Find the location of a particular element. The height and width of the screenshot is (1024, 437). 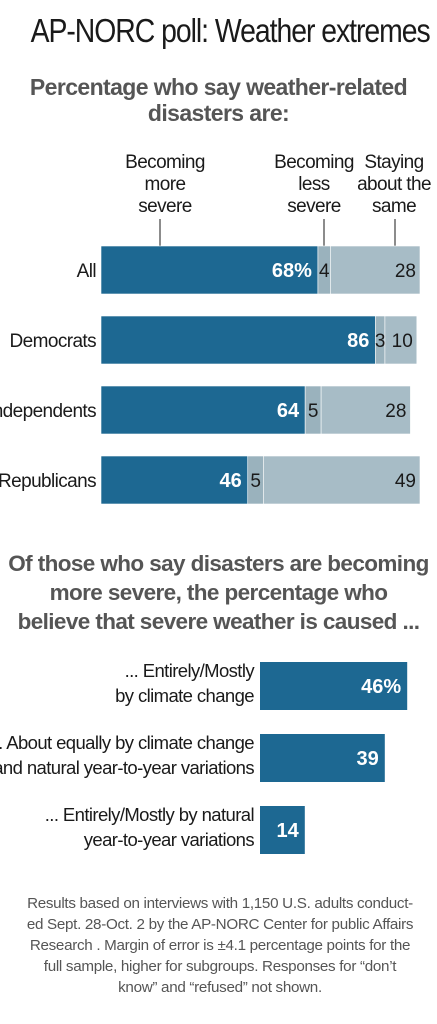

category-label: Independents is located at coordinates (48, 411).